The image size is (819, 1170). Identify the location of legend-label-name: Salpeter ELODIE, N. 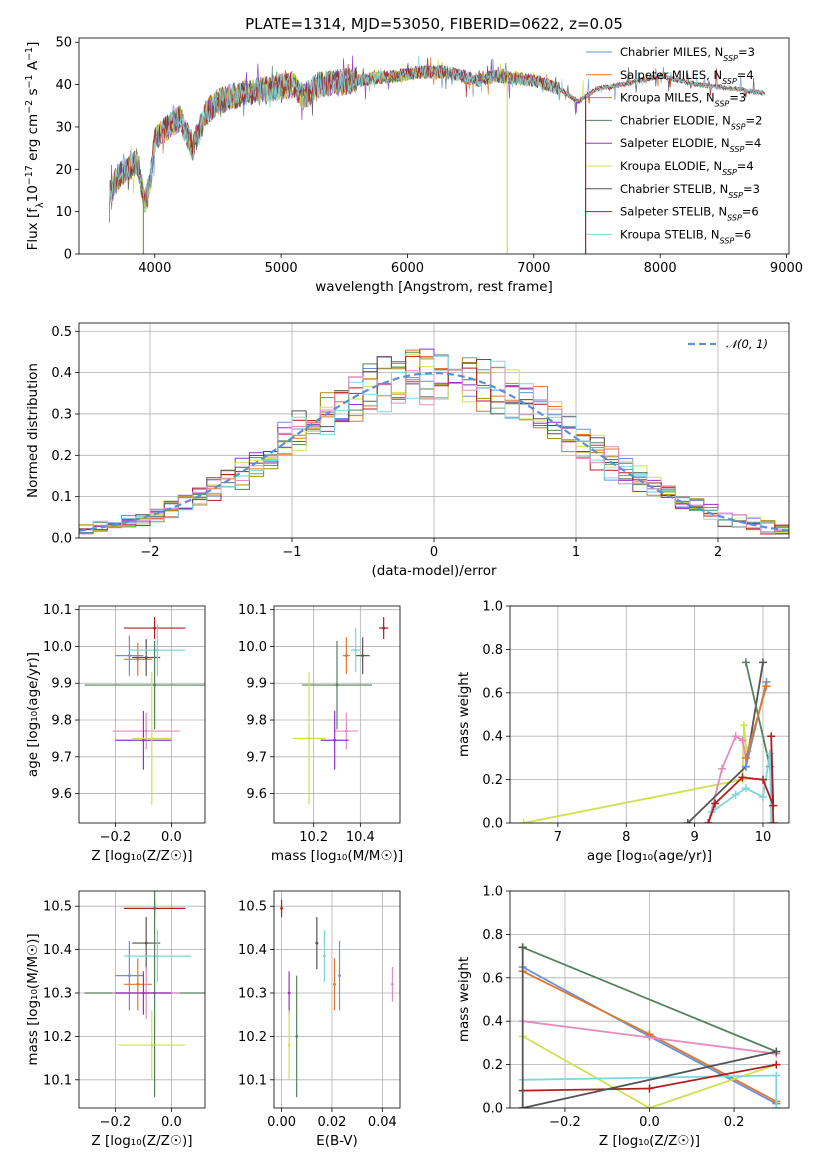
(675, 143).